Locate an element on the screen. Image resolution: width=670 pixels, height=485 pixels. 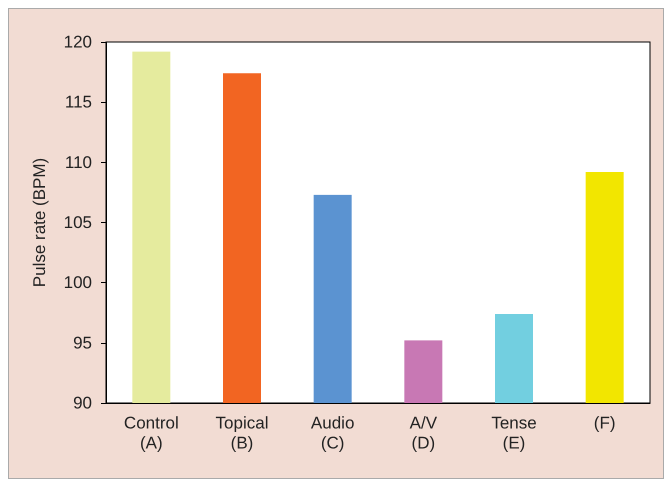
x-tick-label: Topical (B) is located at coordinates (242, 433).